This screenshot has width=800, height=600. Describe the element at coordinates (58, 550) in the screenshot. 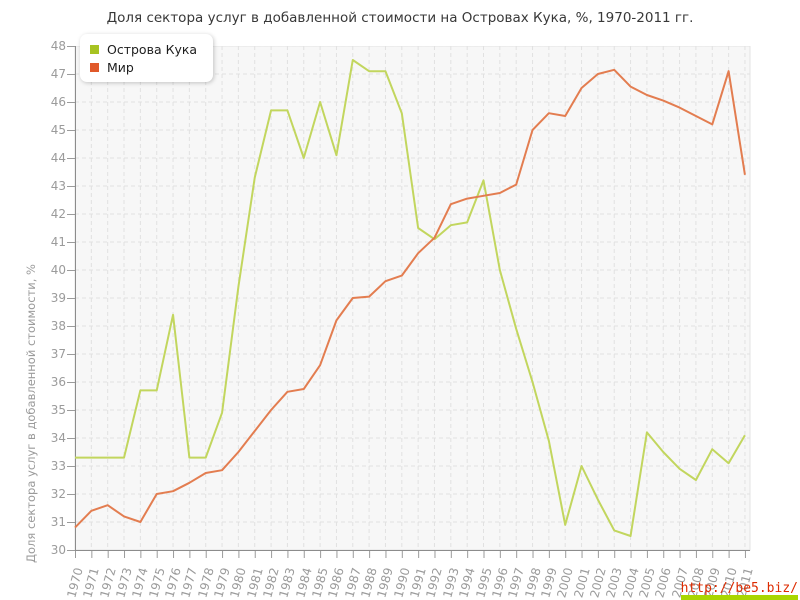

I see `y-tick-label: 30` at that location.